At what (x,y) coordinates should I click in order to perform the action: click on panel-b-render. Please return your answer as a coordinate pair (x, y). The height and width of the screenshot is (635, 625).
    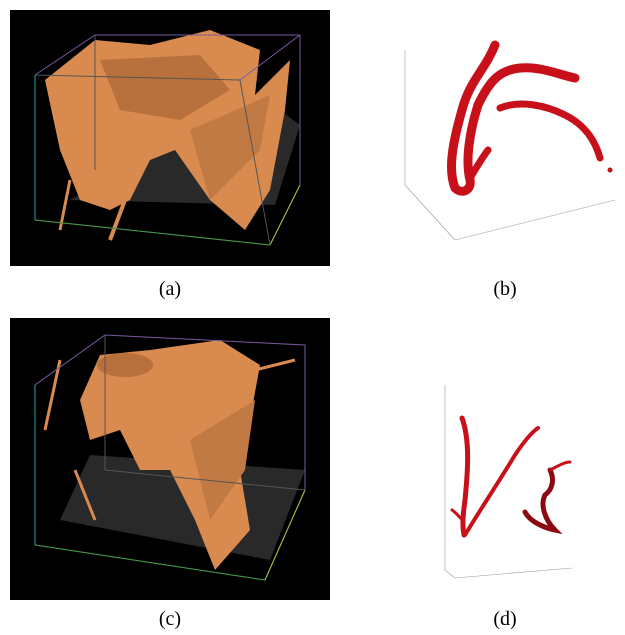
    Looking at the image, I should click on (510, 140).